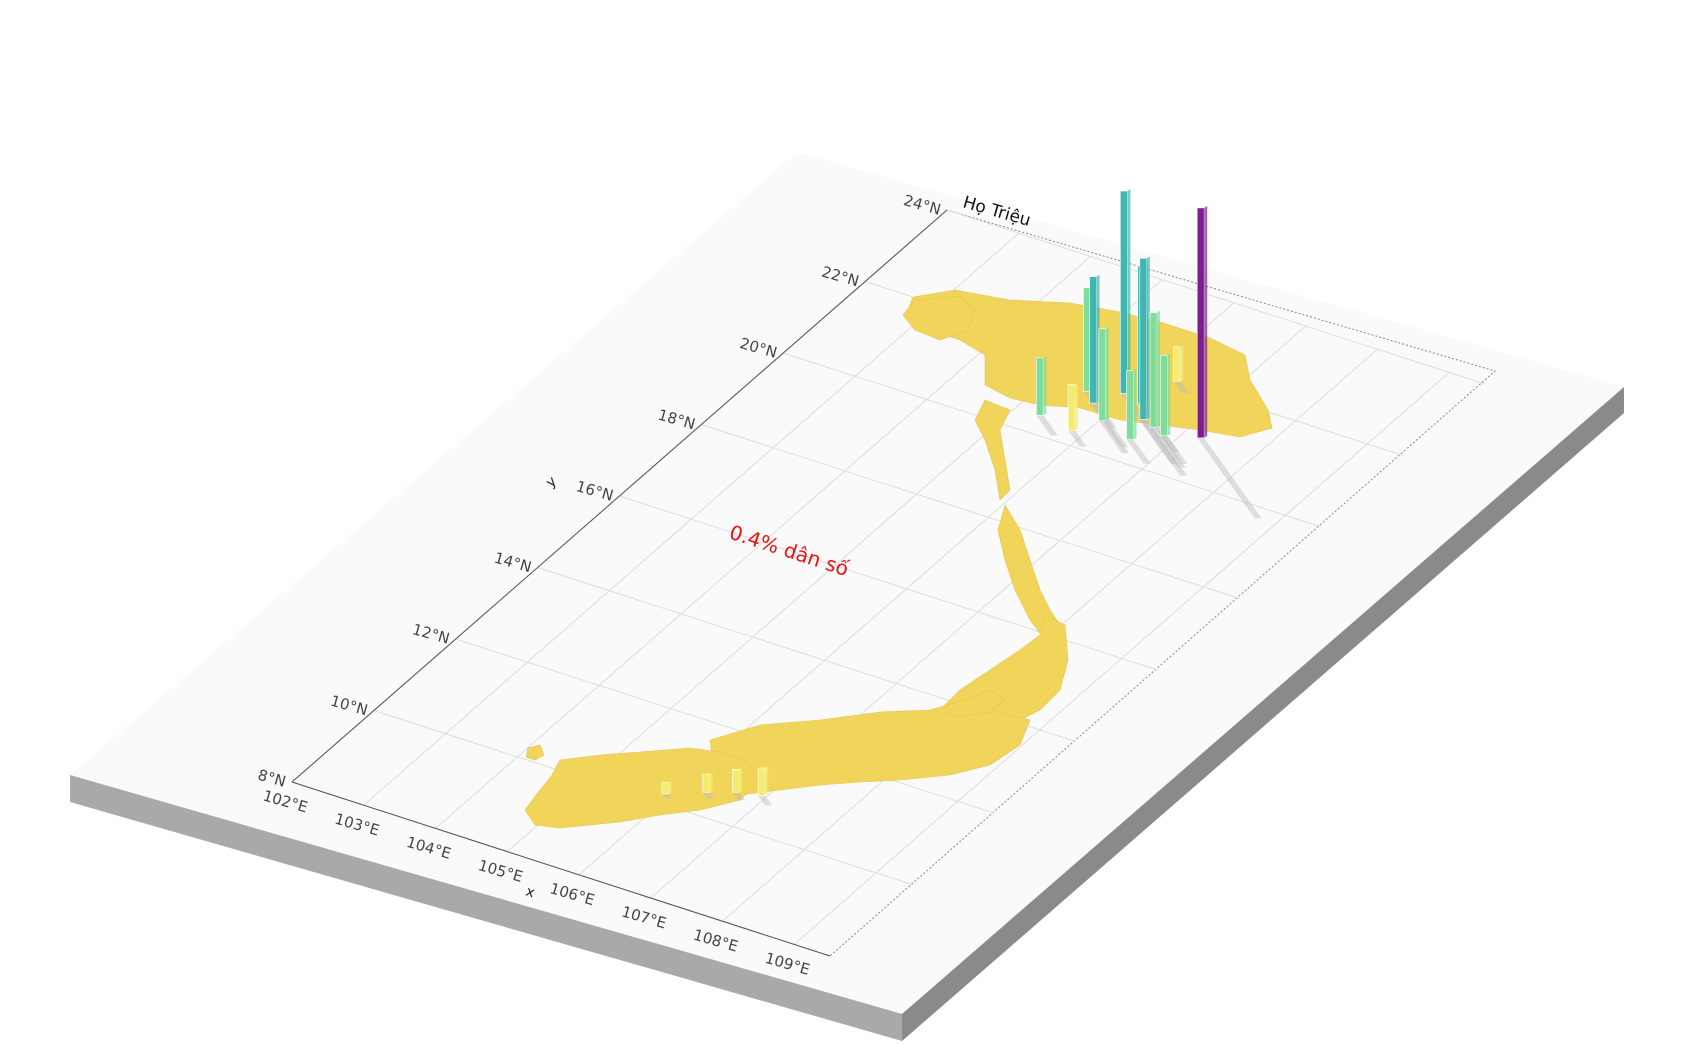 The height and width of the screenshot is (1044, 1688). I want to click on land-phu-quoc, so click(535, 752).